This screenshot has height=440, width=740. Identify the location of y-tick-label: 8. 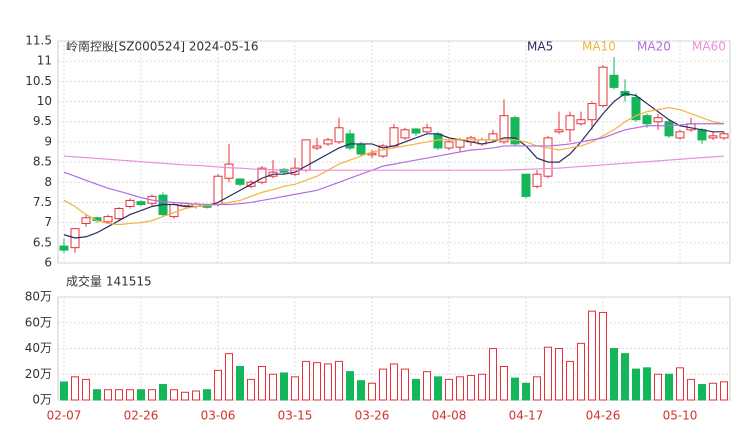
(48, 182).